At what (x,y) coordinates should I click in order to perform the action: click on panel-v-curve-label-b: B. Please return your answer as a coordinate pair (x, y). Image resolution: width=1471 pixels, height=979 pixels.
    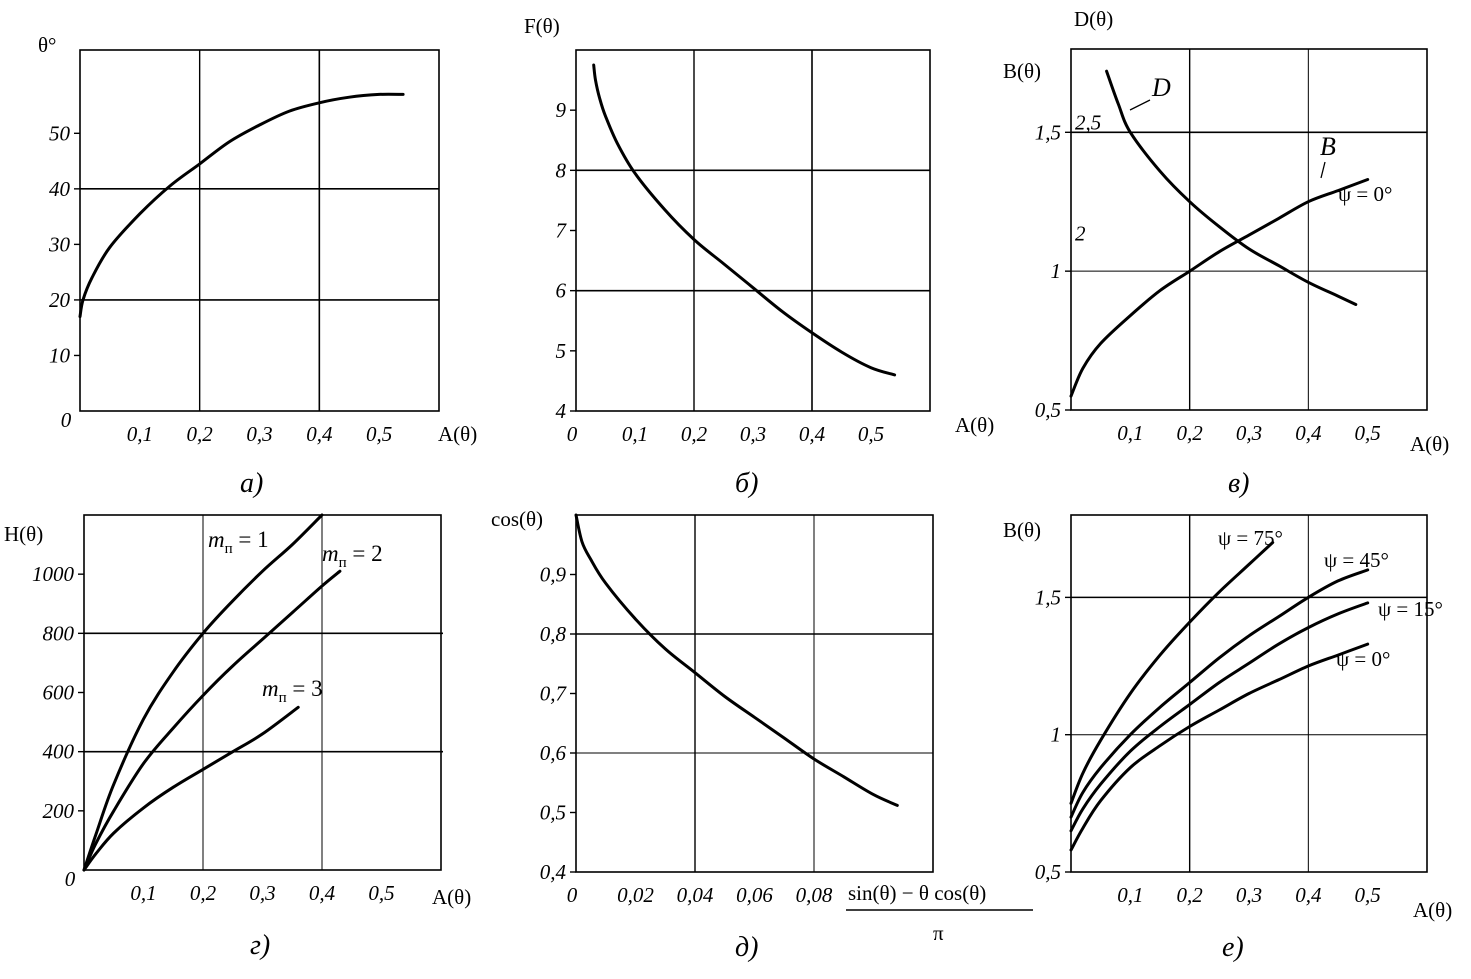
    Looking at the image, I should click on (1328, 146).